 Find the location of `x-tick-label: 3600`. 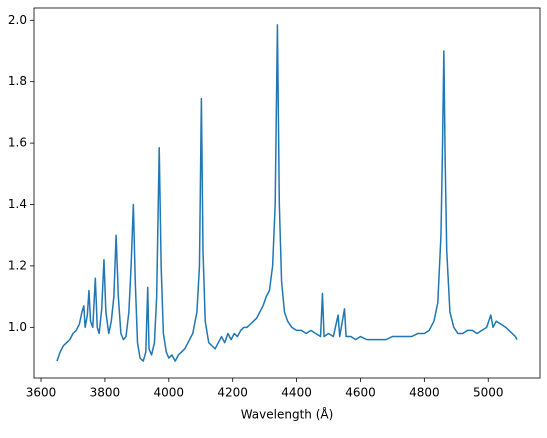

x-tick-label: 3600 is located at coordinates (41, 393).